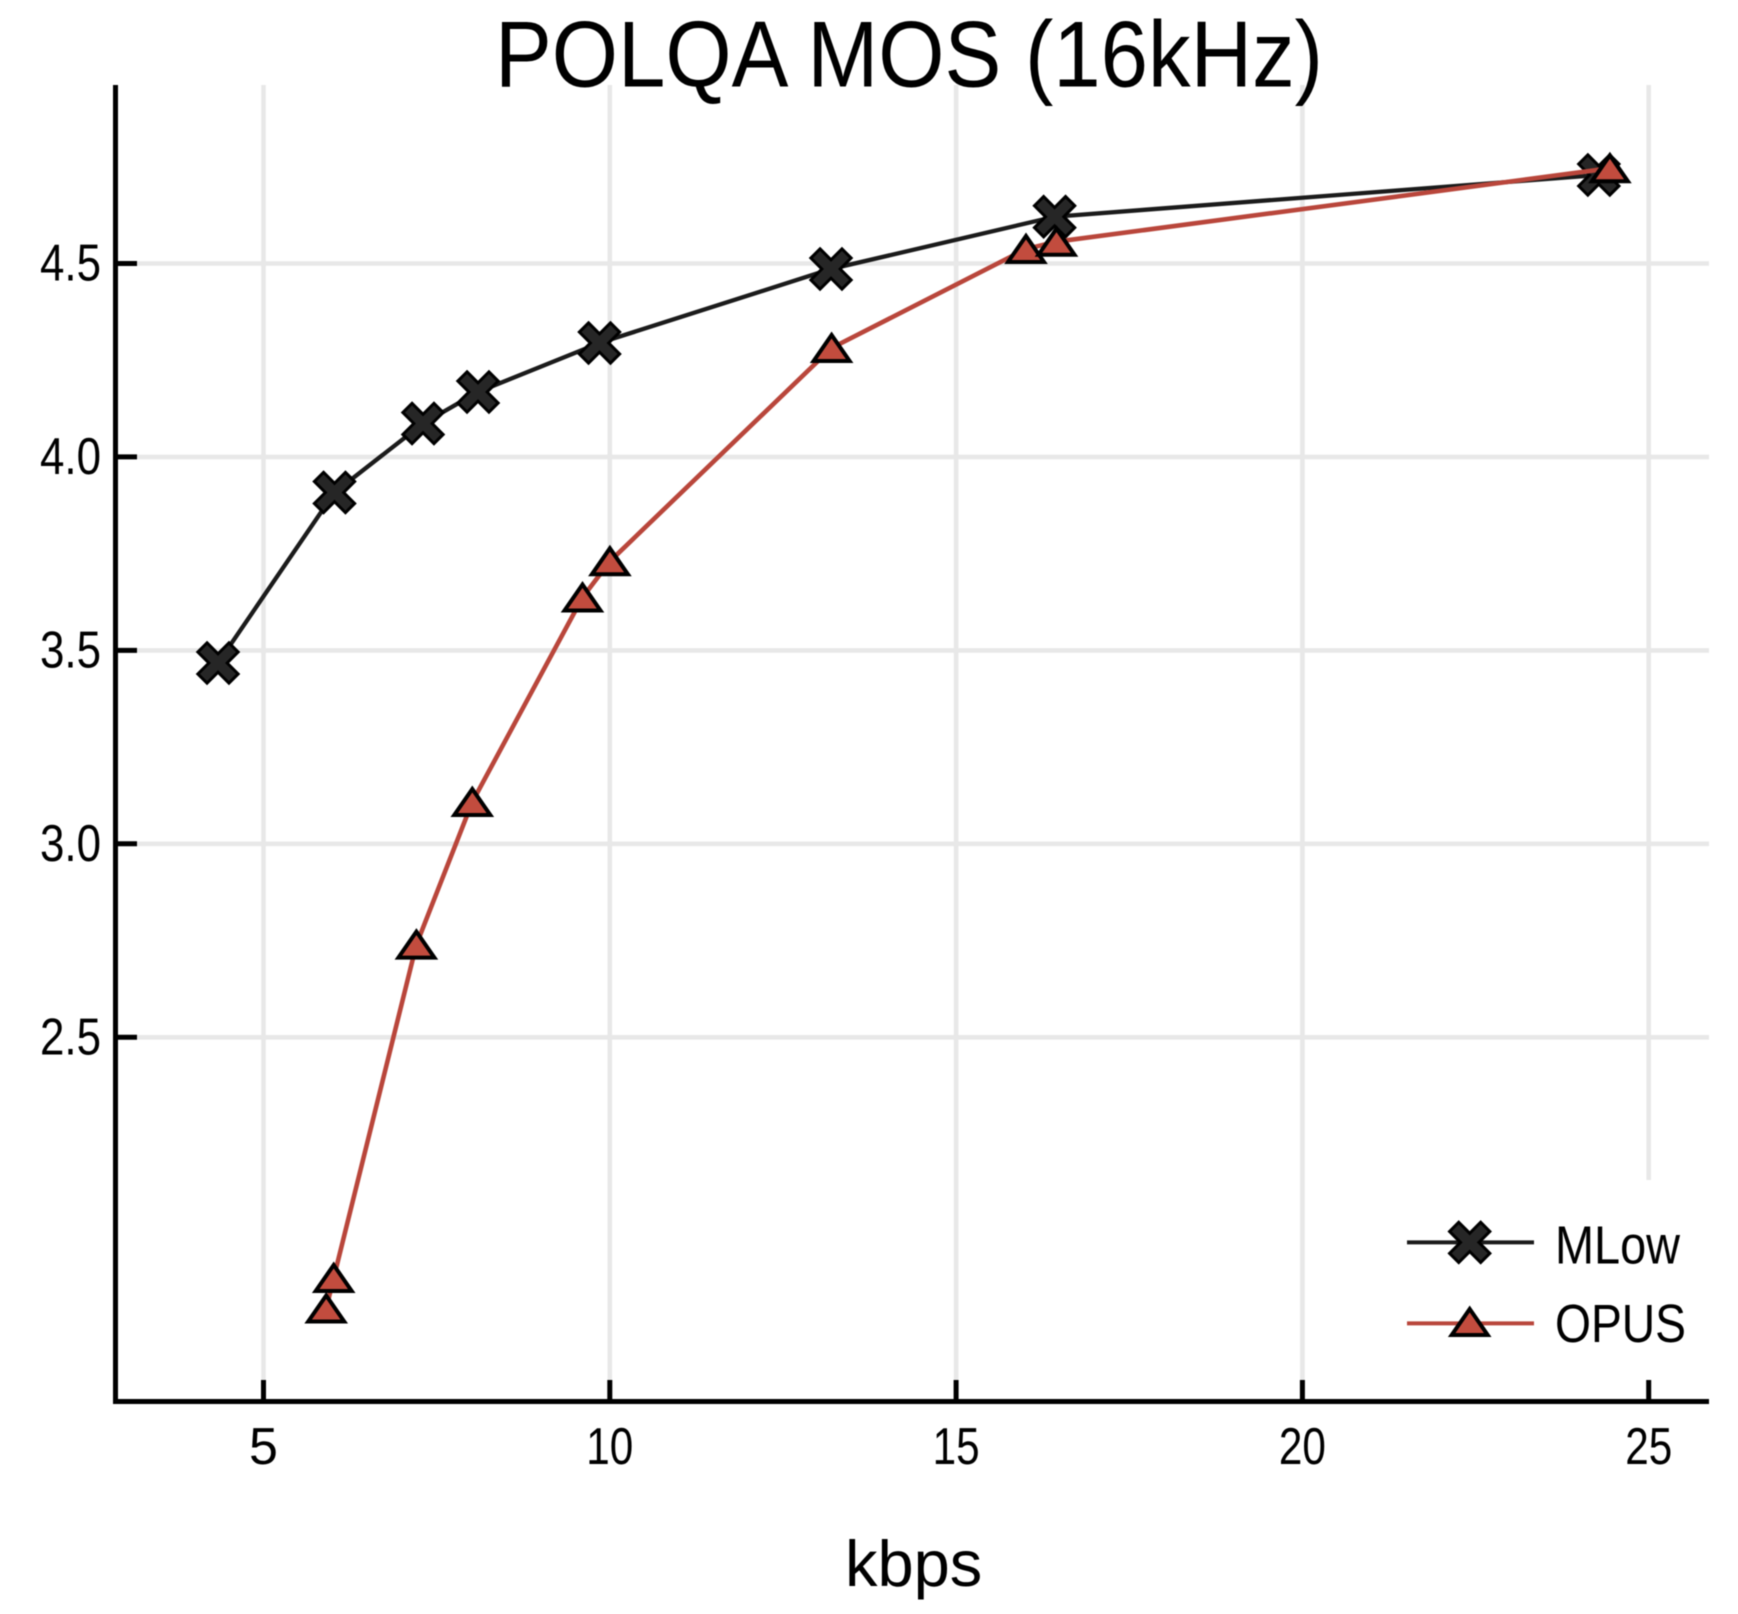 The width and height of the screenshot is (1738, 1614). I want to click on svg-text: 10, so click(609, 1447).